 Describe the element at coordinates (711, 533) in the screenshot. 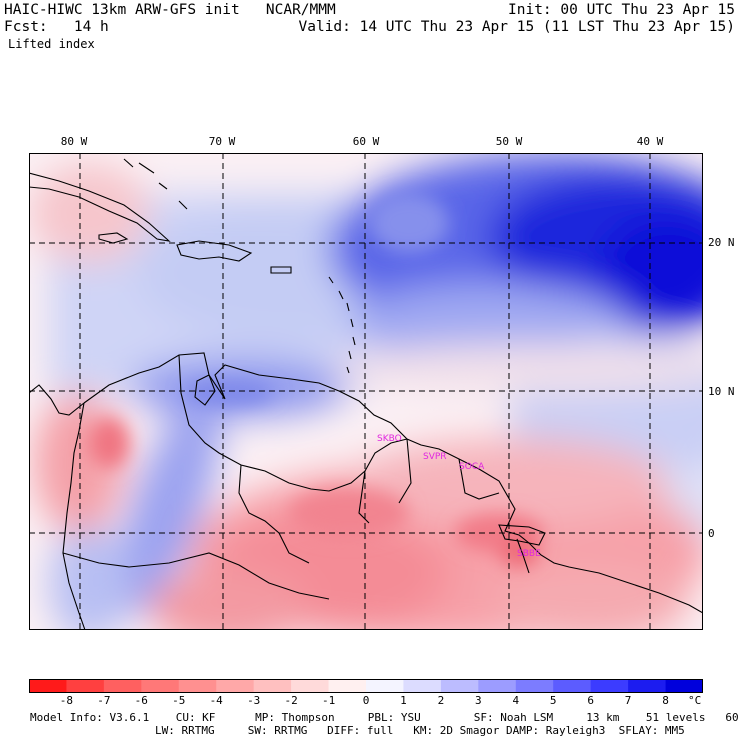

I see `lat-label-0: 0` at that location.